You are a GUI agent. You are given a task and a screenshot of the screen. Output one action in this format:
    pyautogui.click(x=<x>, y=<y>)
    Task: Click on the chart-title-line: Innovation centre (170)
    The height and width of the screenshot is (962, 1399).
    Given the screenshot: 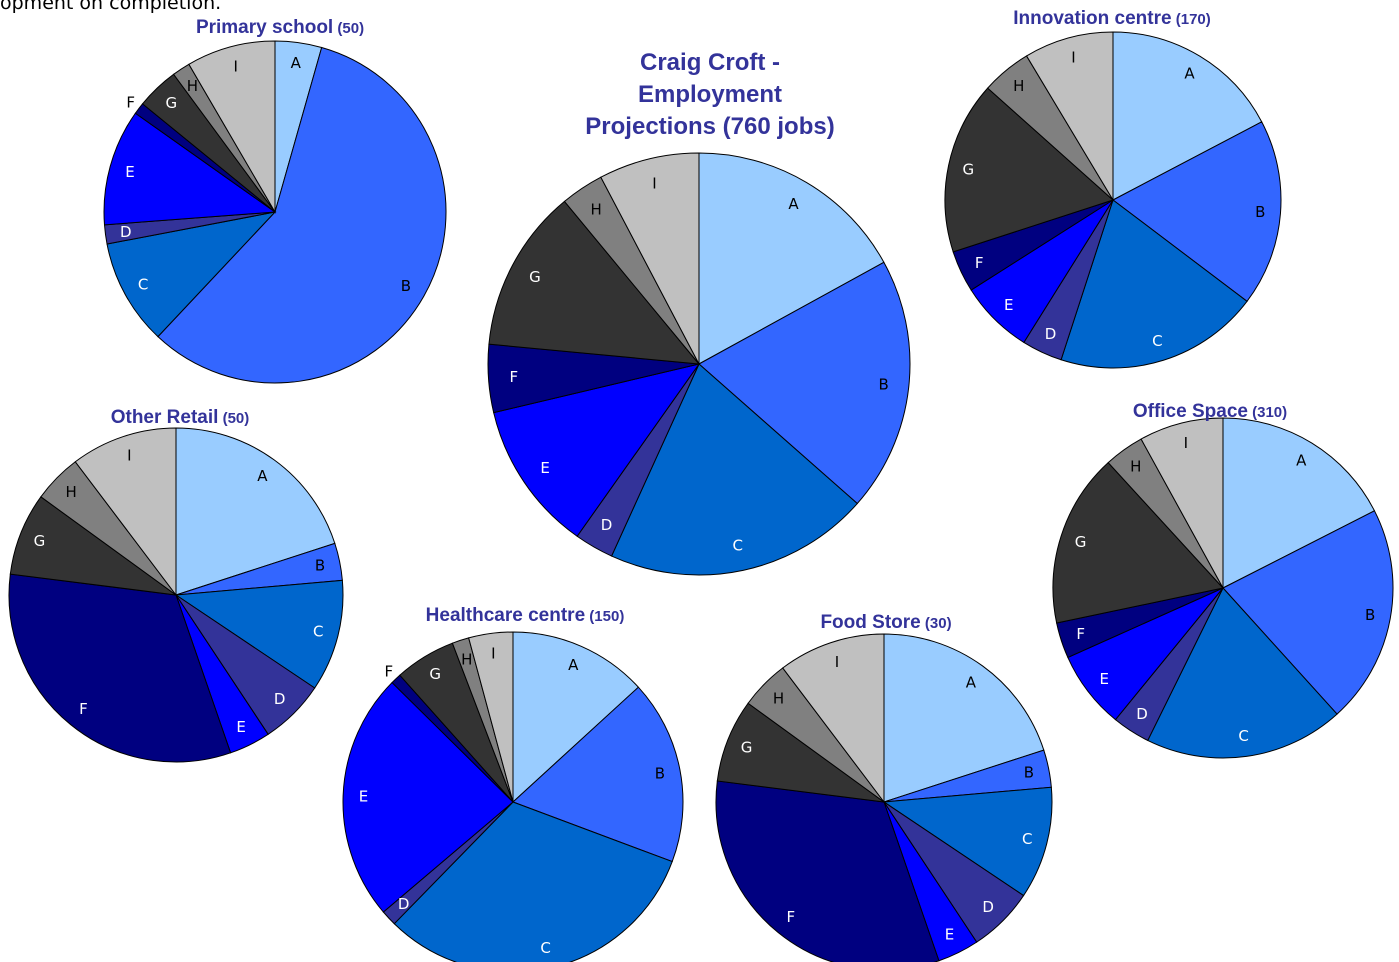 What is the action you would take?
    pyautogui.click(x=1112, y=18)
    